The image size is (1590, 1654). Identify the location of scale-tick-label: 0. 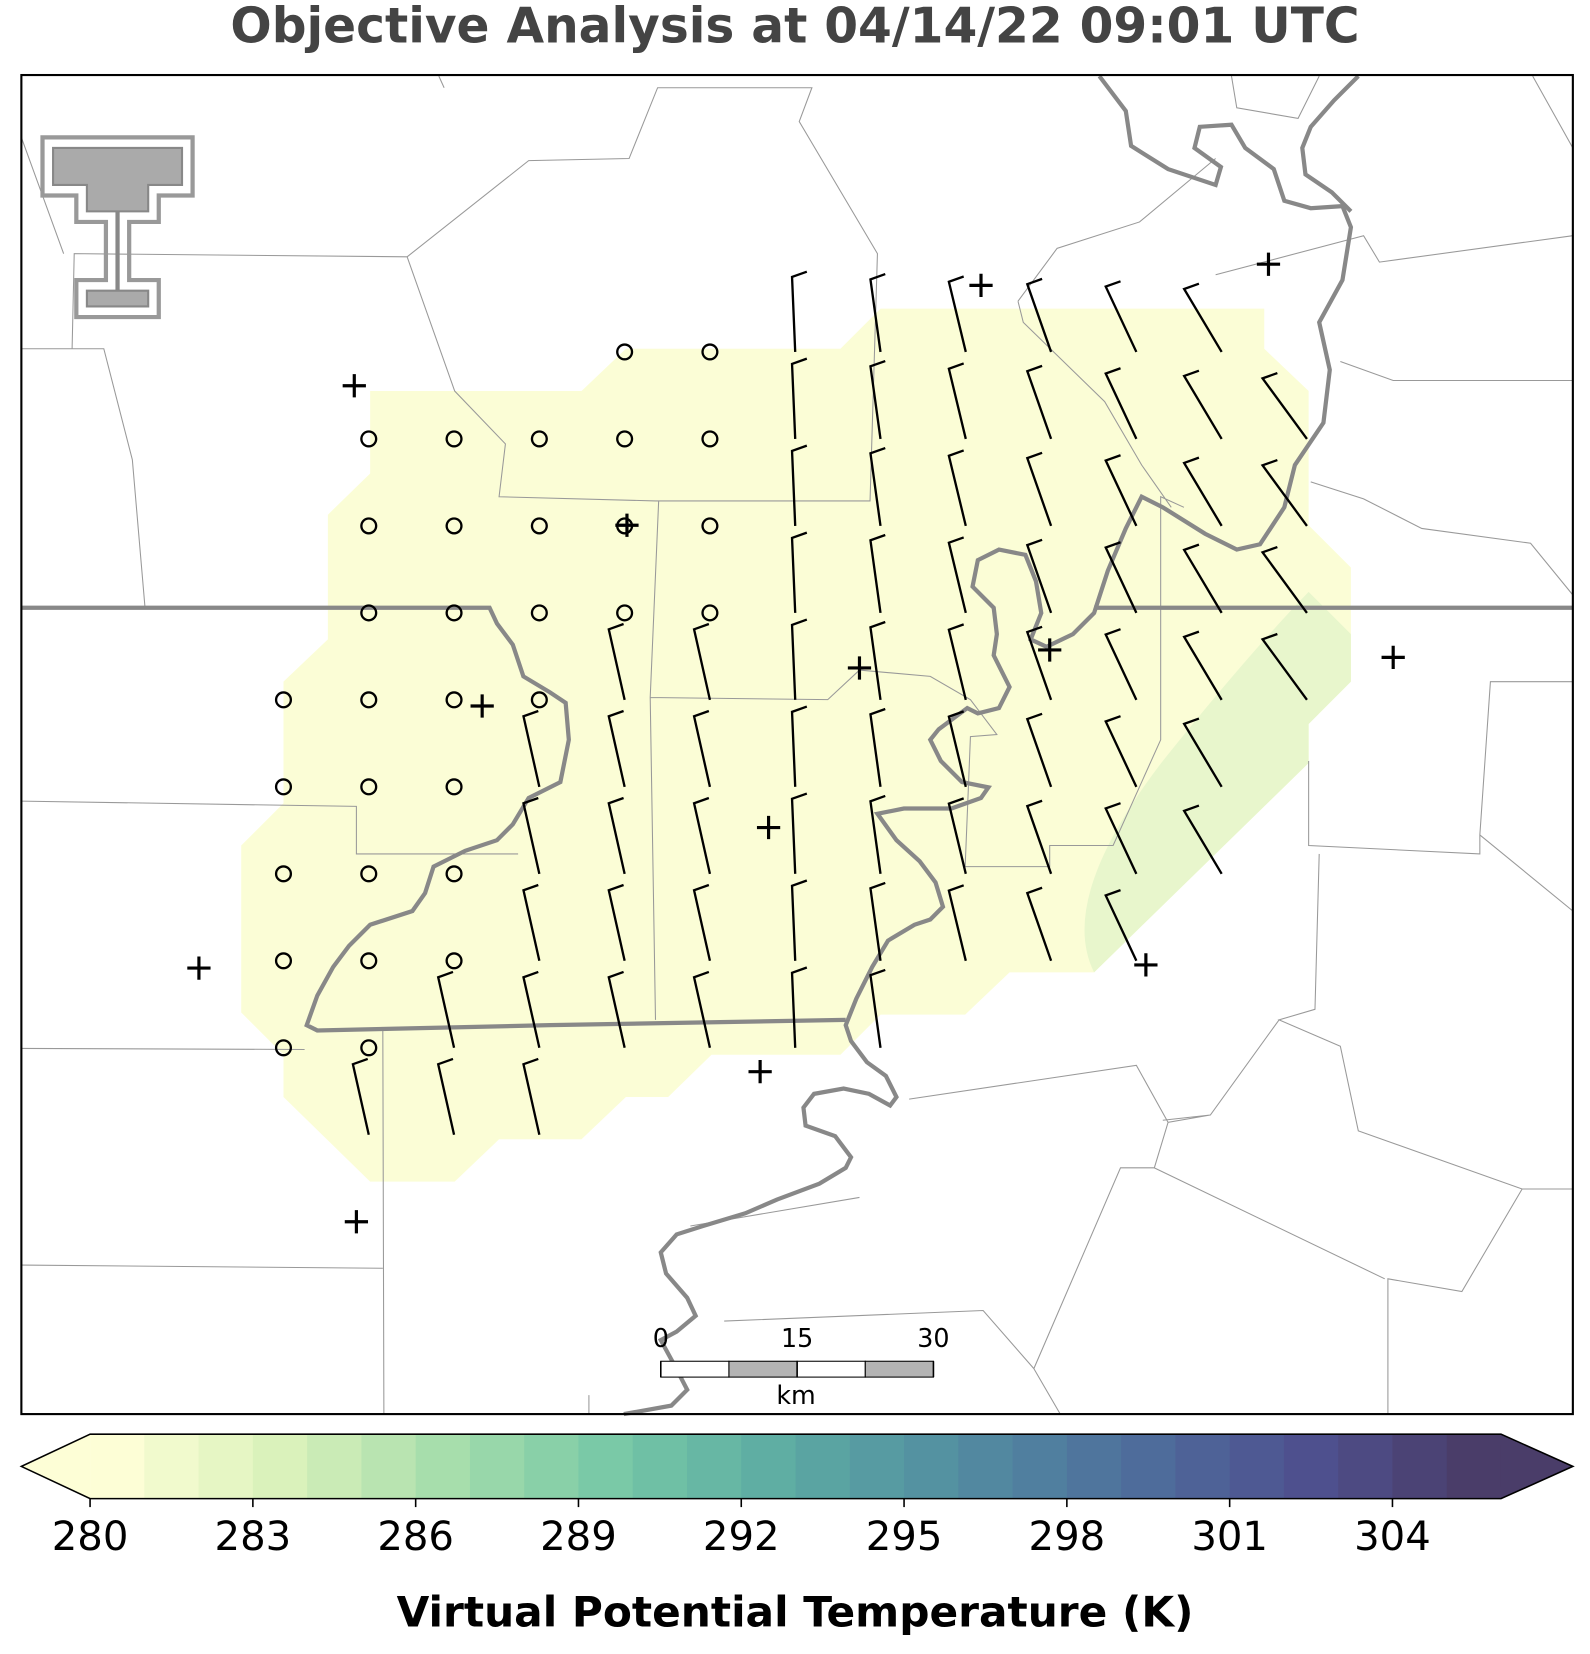
(661, 1338).